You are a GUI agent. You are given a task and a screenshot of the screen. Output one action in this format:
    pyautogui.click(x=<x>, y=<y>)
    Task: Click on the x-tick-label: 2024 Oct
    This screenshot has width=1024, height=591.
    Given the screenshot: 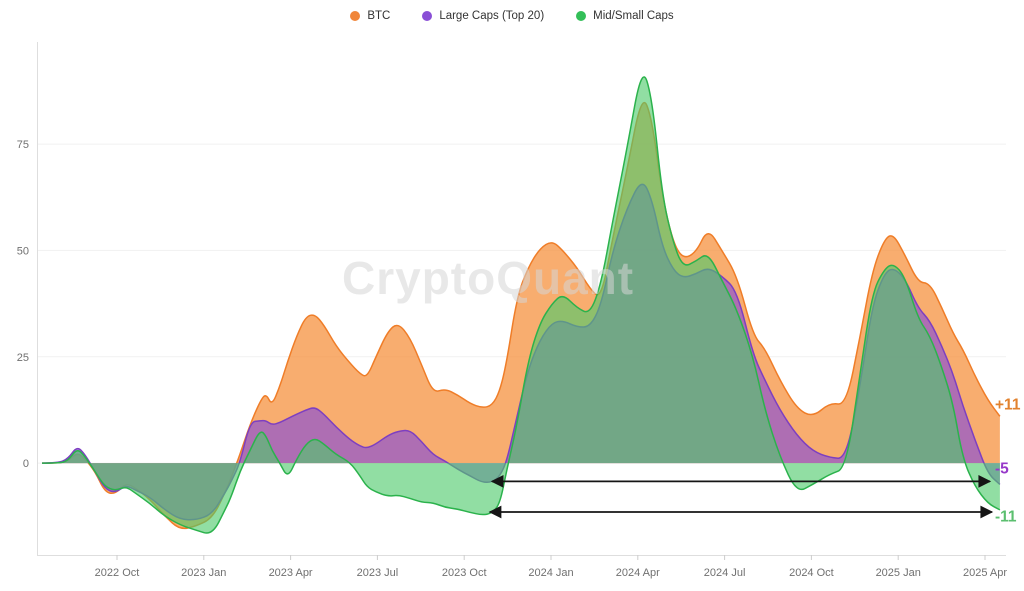 What is the action you would take?
    pyautogui.click(x=811, y=573)
    